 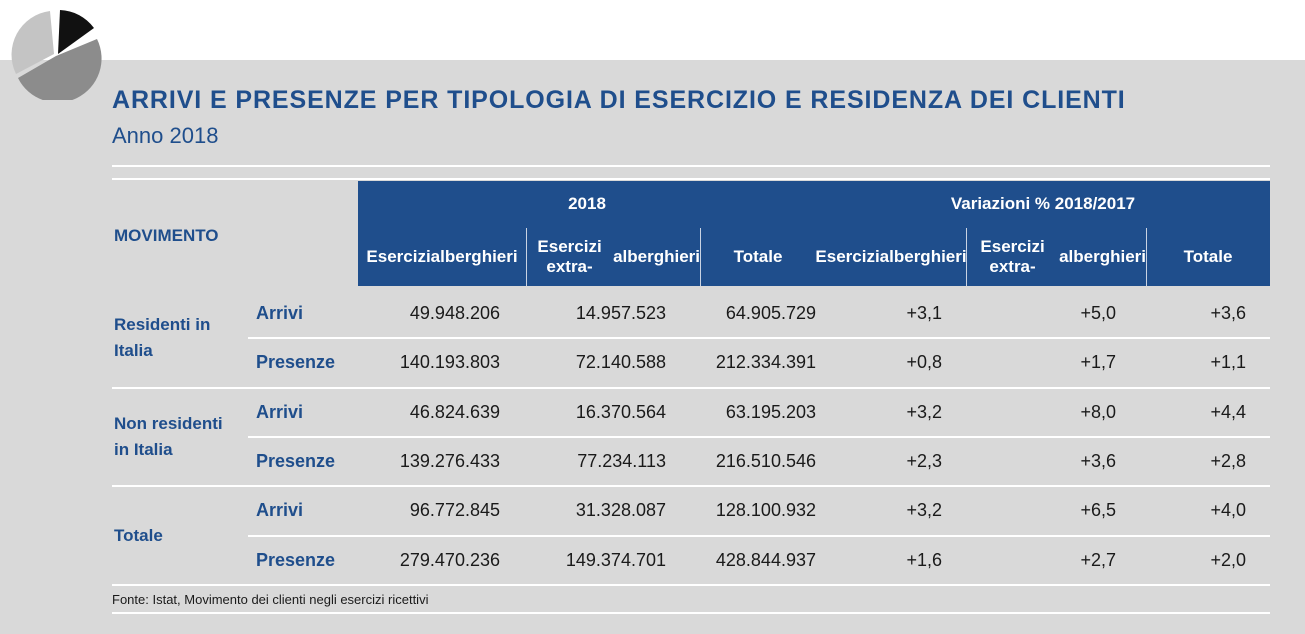 I want to click on pie-chart-logo, so click(x=56, y=55).